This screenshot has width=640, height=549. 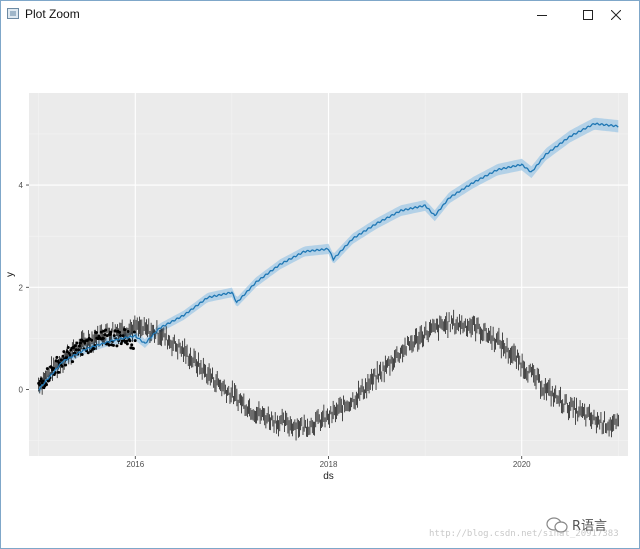 What do you see at coordinates (524, 534) in the screenshot?
I see `watermark-url: http://blog.csdn.net/sinat_20917383` at bounding box center [524, 534].